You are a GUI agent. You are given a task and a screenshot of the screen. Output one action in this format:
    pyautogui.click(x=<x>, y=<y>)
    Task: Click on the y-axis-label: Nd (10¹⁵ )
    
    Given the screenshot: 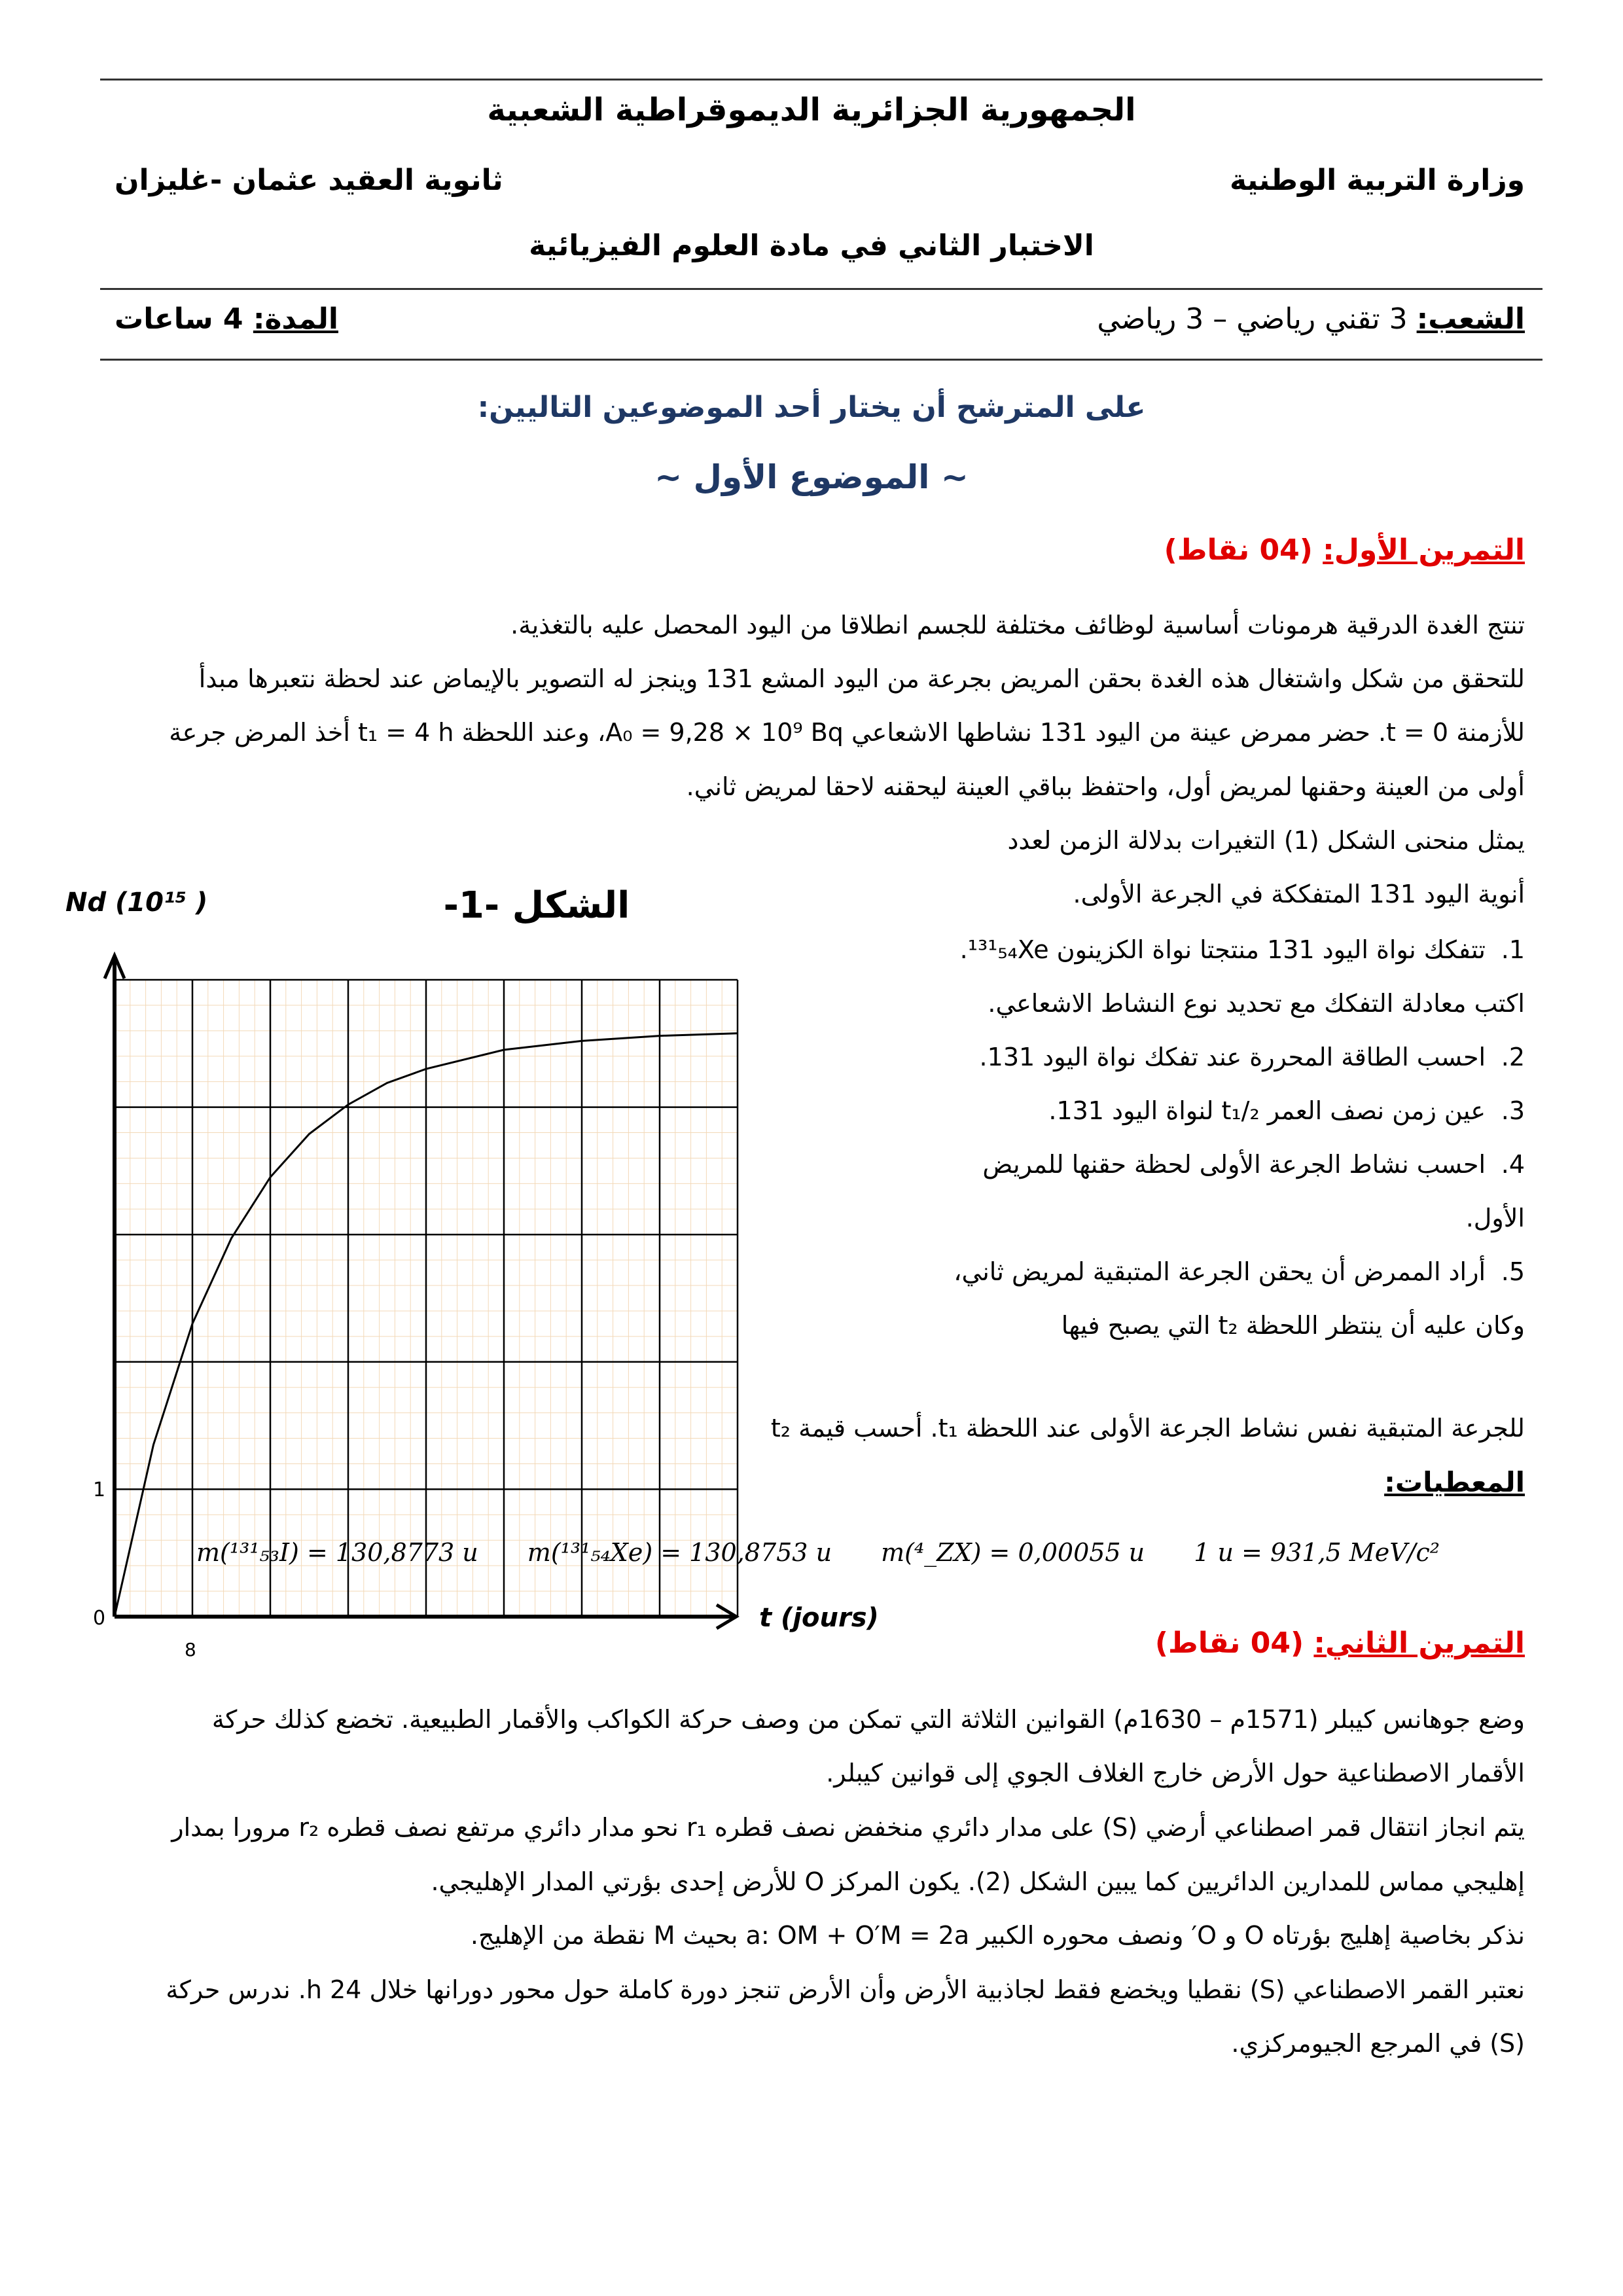 What is the action you would take?
    pyautogui.click(x=136, y=903)
    